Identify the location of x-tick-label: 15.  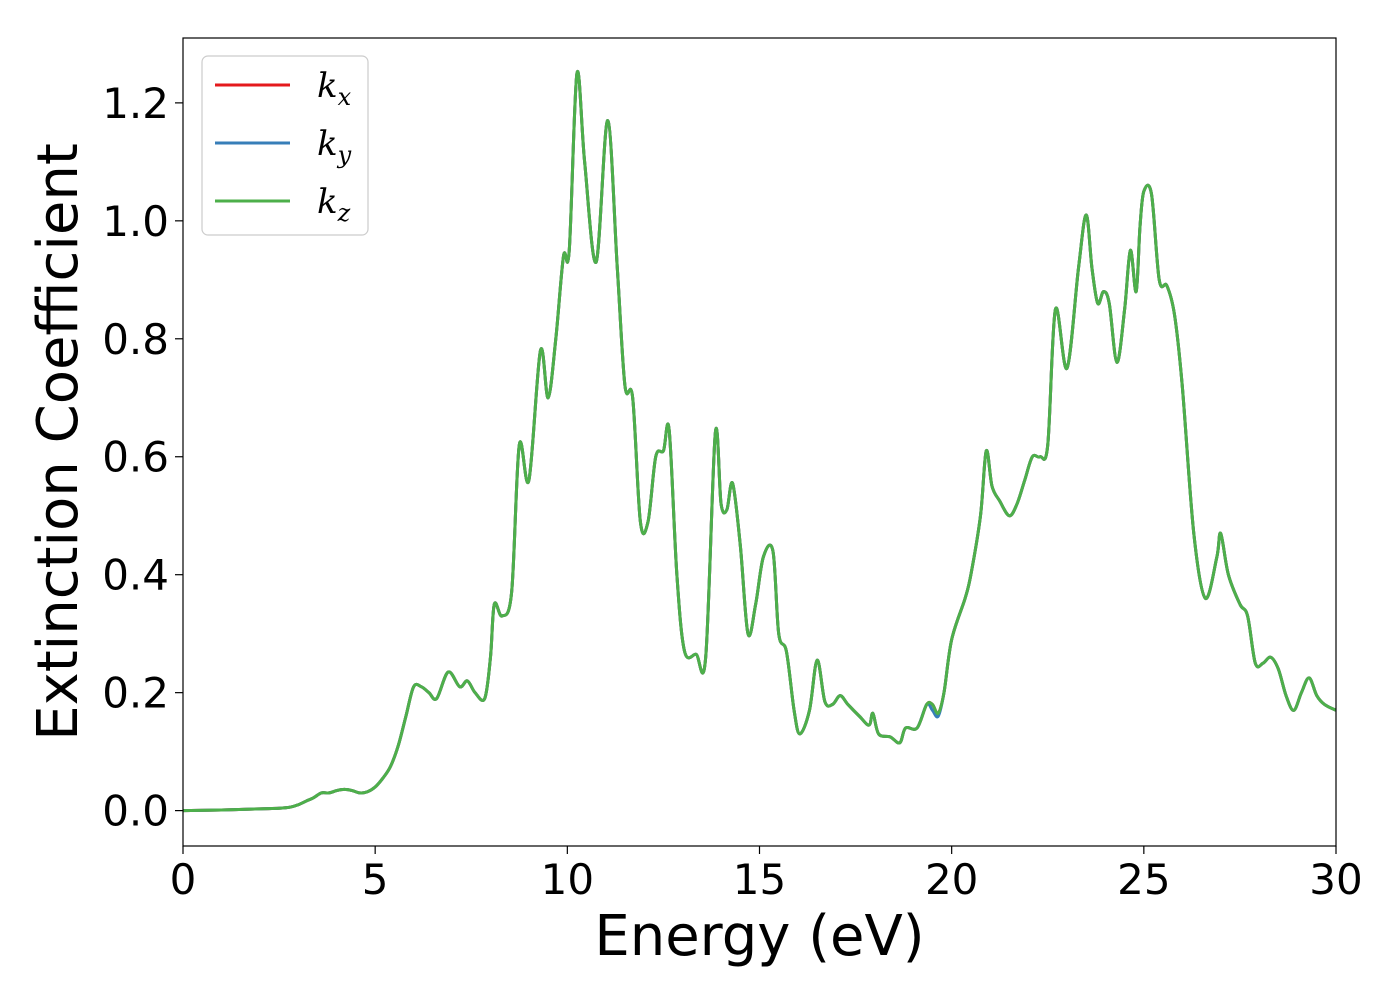
(759, 879).